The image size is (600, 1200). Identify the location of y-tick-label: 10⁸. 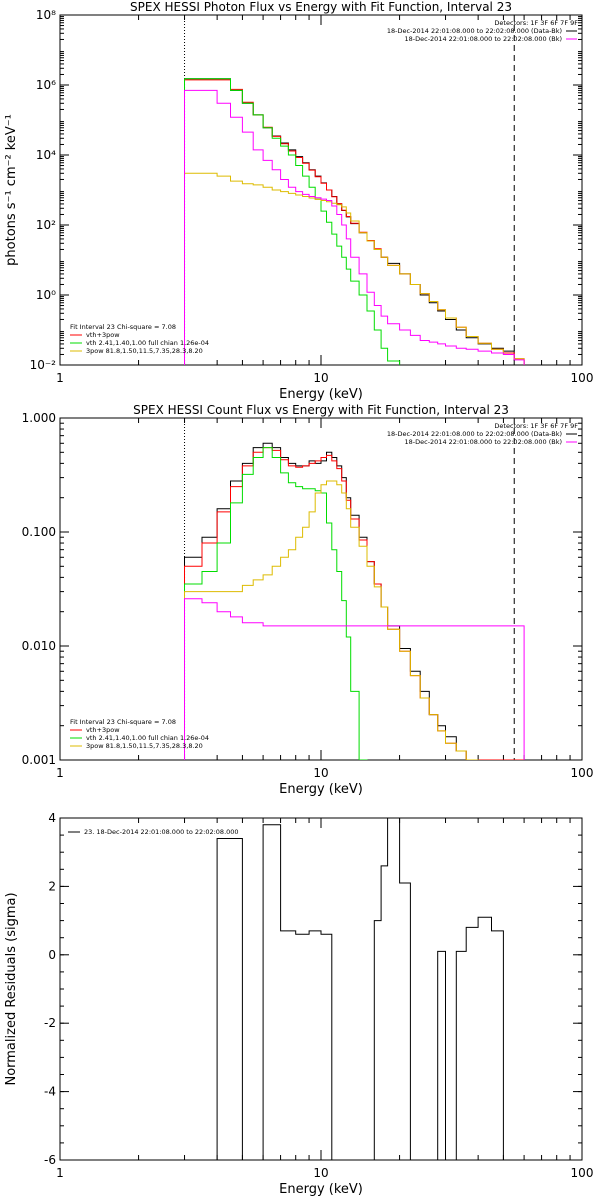
(46, 15).